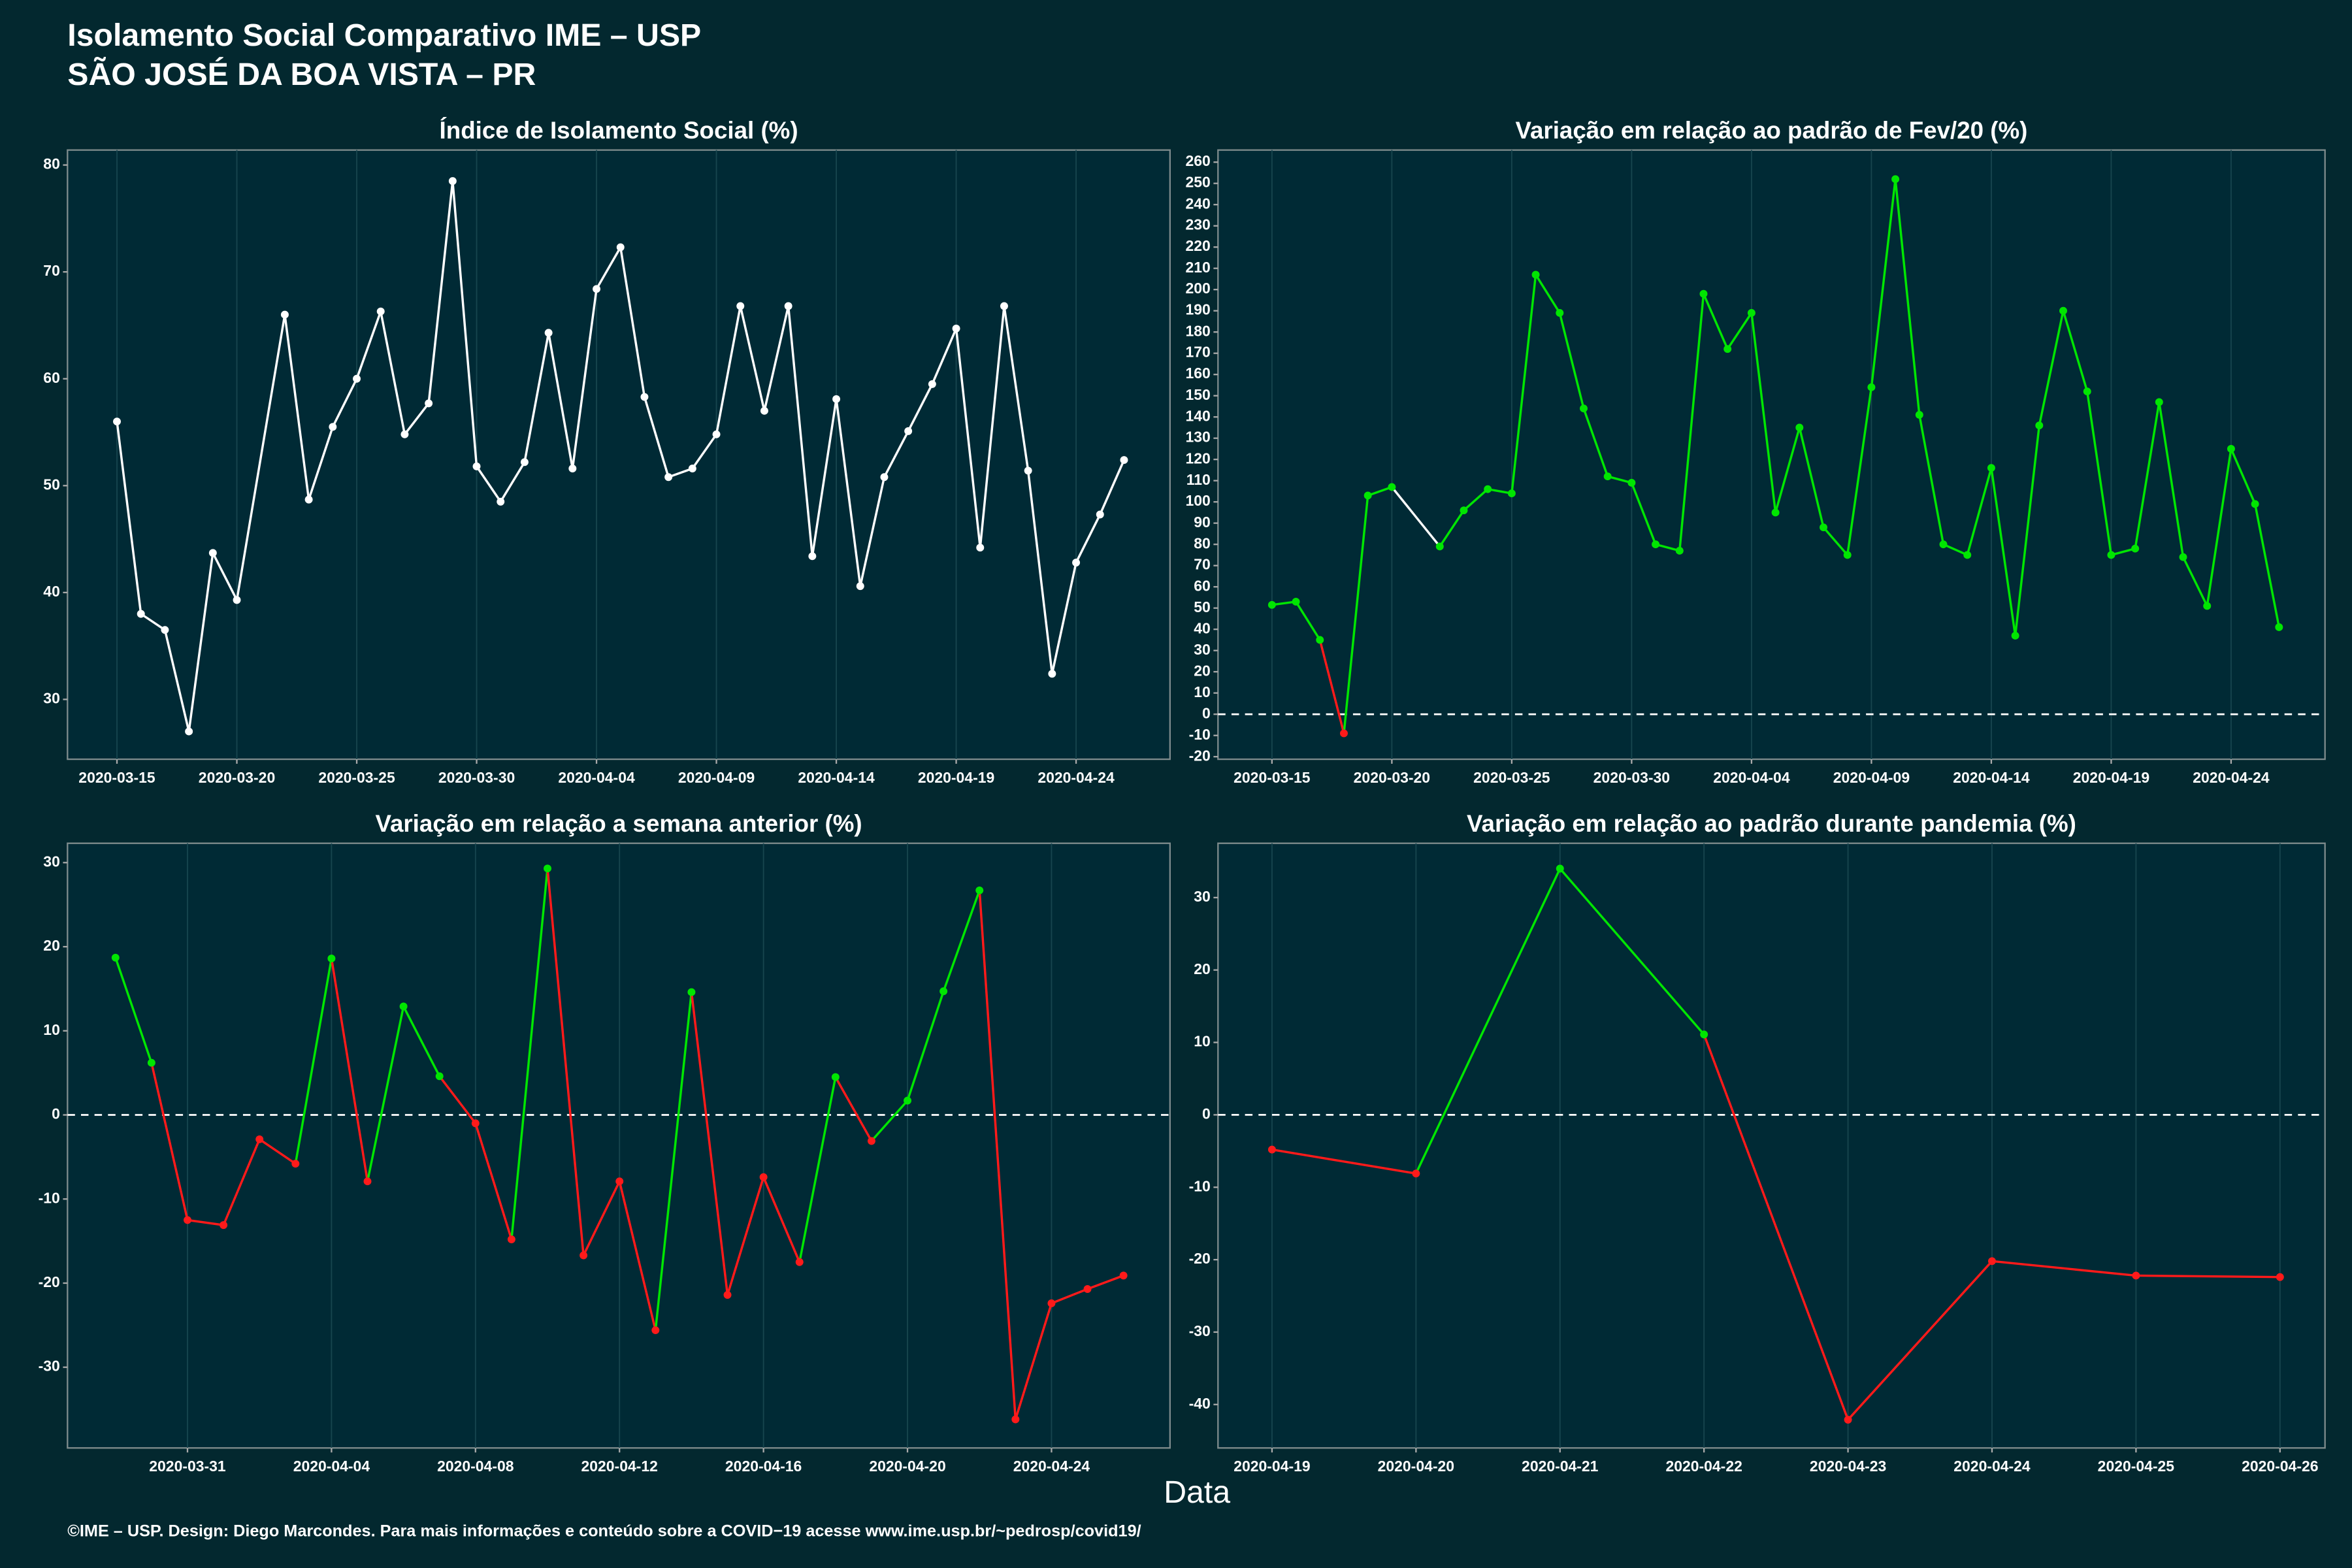  Describe the element at coordinates (619, 130) in the screenshot. I see `panel-title: Índice de Isolamento Social (%)` at that location.